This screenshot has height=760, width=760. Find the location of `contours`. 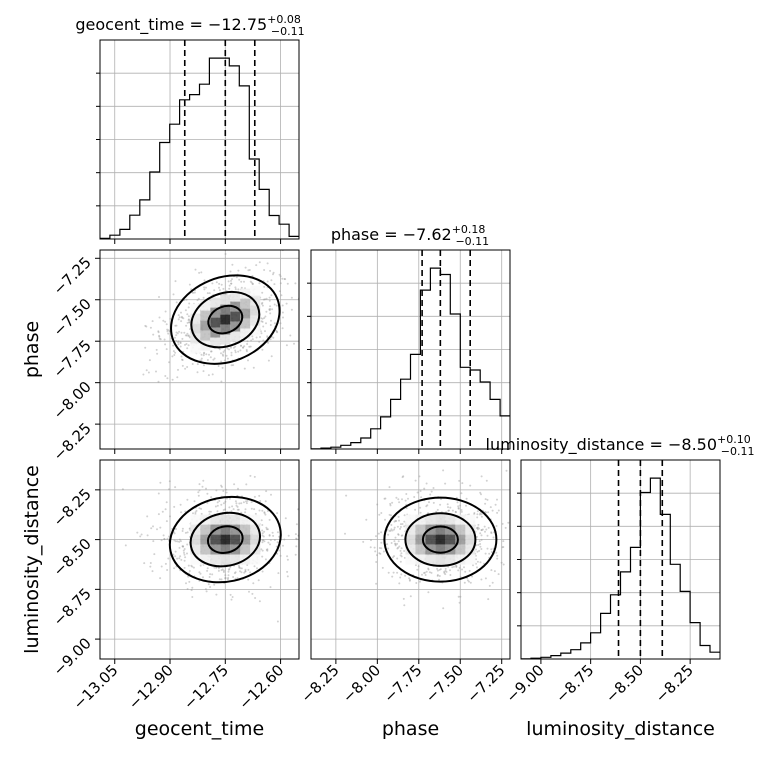

contours is located at coordinates (225, 319).